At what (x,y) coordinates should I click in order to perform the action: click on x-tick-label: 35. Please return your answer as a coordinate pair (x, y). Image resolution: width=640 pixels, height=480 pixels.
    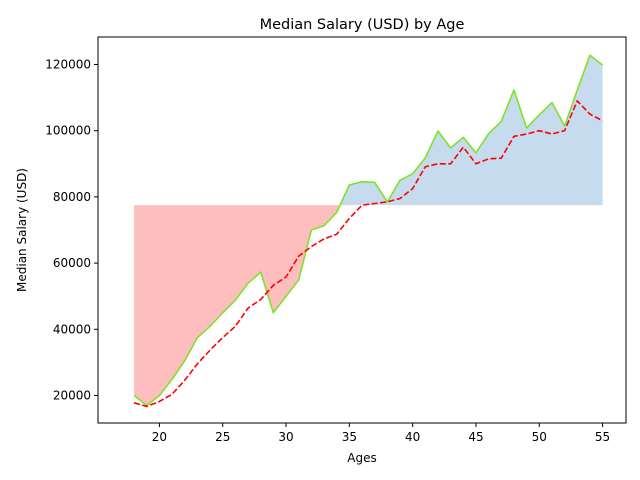
    Looking at the image, I should click on (349, 437).